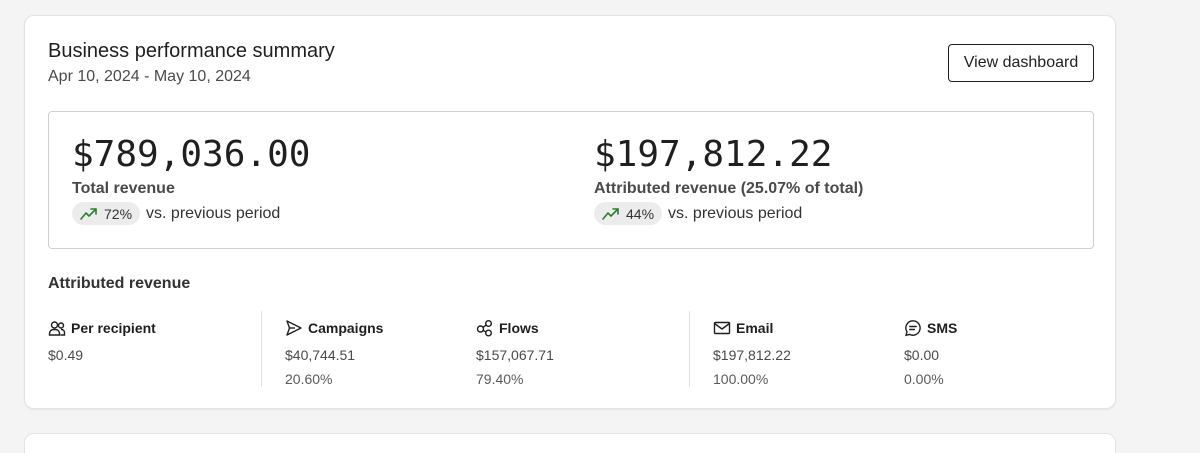 The image size is (1200, 453). I want to click on metric-value: $157,067.71, so click(515, 355).